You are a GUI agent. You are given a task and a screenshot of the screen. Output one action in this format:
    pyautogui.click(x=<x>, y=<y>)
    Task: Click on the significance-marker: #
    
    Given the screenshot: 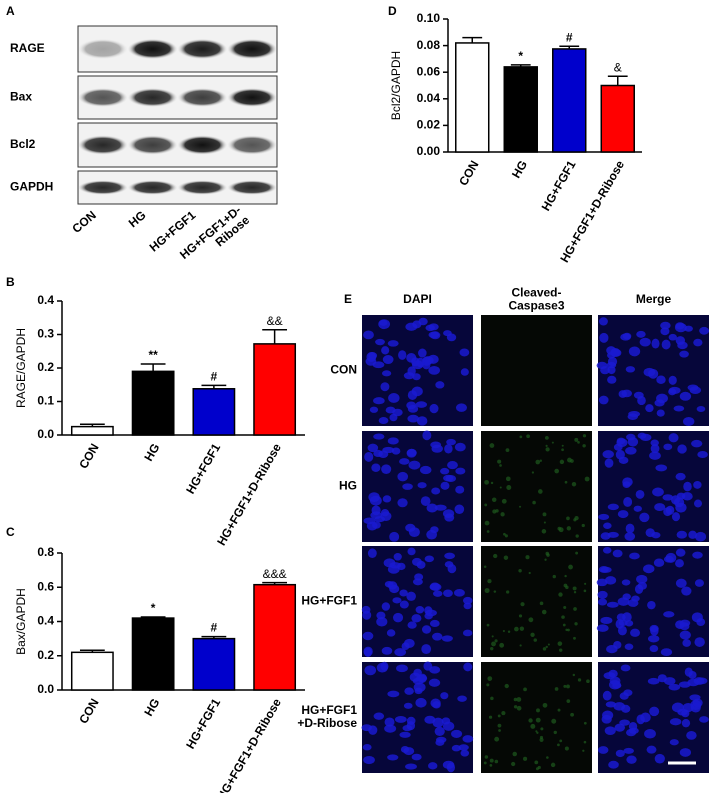 What is the action you would take?
    pyautogui.click(x=569, y=37)
    